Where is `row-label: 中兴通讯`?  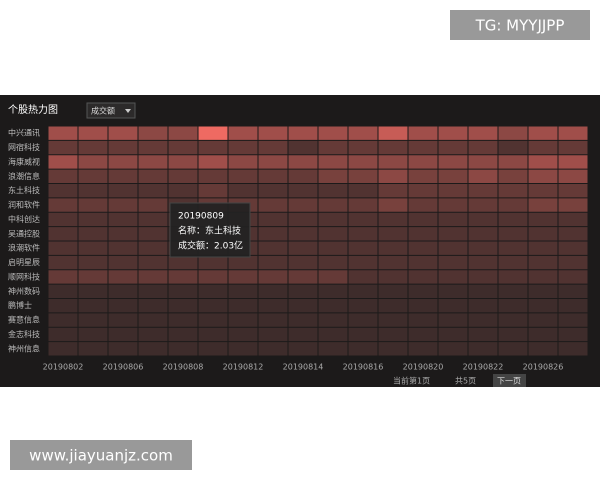
row-label: 中兴通讯 is located at coordinates (24, 133).